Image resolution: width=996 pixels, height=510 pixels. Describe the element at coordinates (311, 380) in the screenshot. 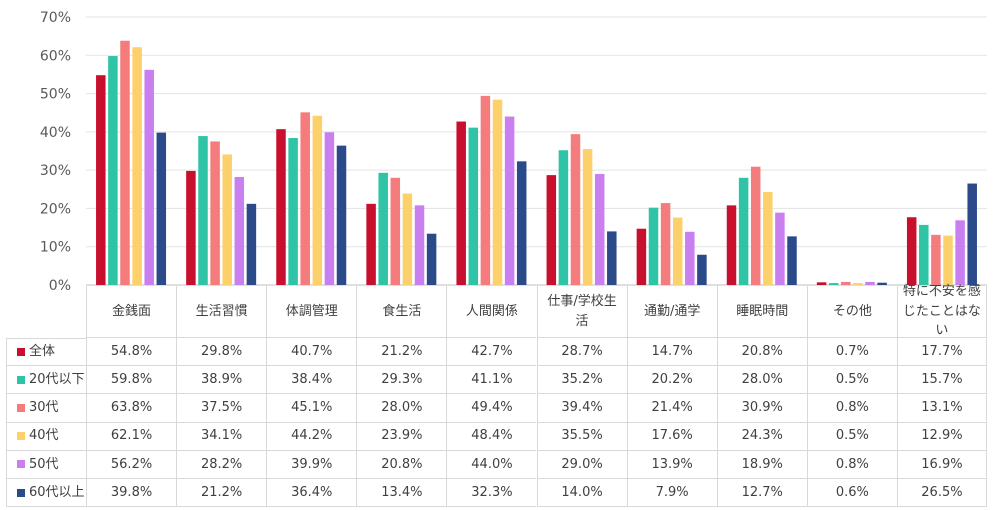

I see `data-label: 38.4%` at that location.